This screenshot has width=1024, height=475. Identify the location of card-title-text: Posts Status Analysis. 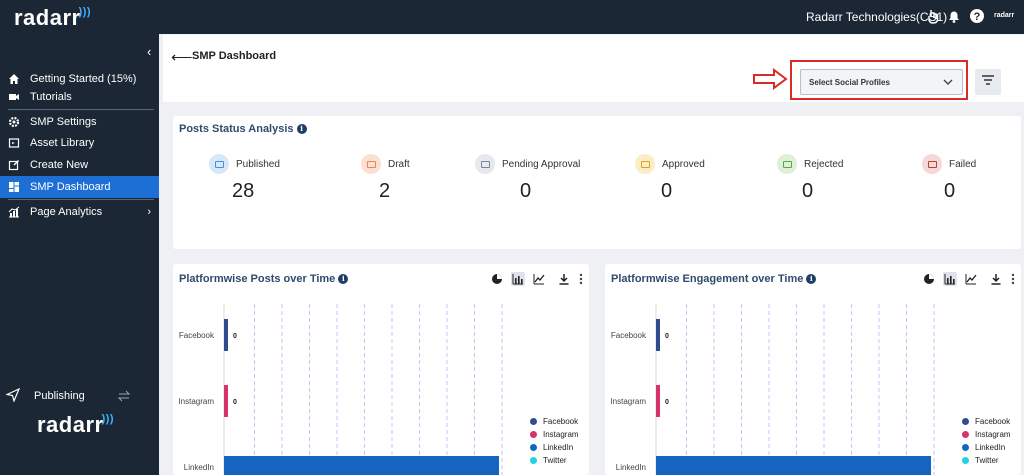
(236, 129).